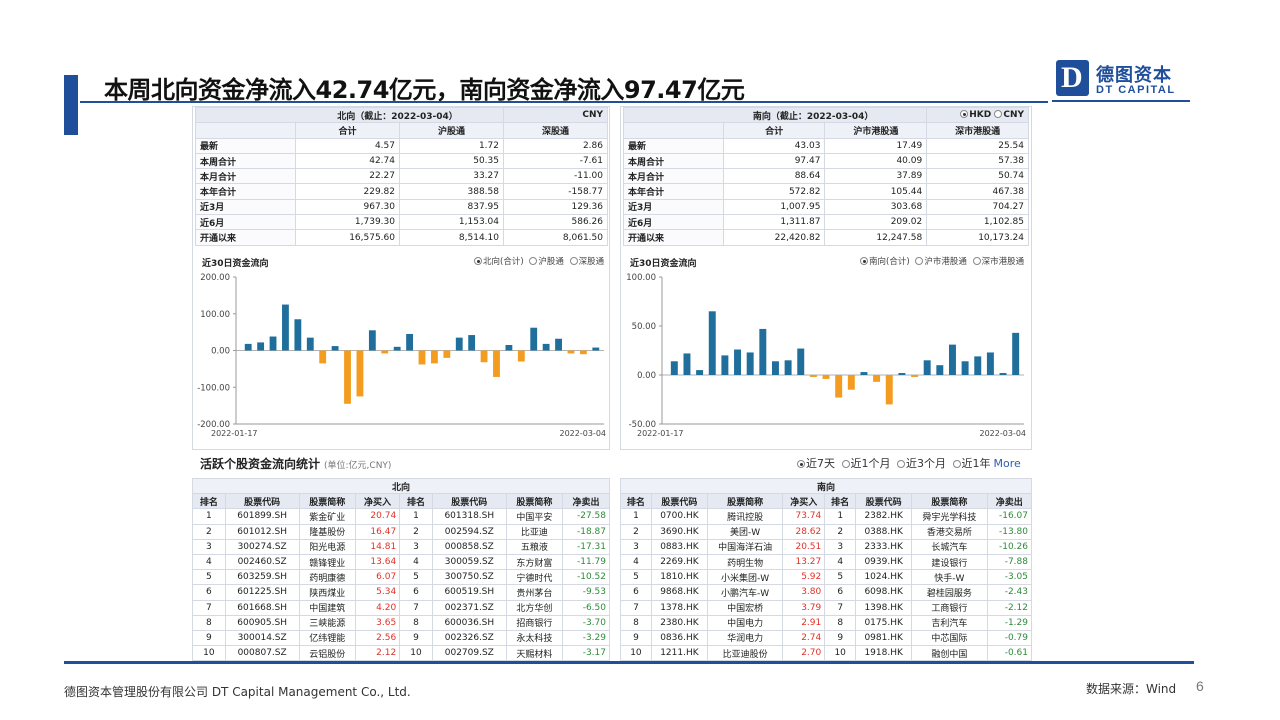 This screenshot has height=720, width=1280. I want to click on stock-cell: 2380.HK, so click(679, 622).